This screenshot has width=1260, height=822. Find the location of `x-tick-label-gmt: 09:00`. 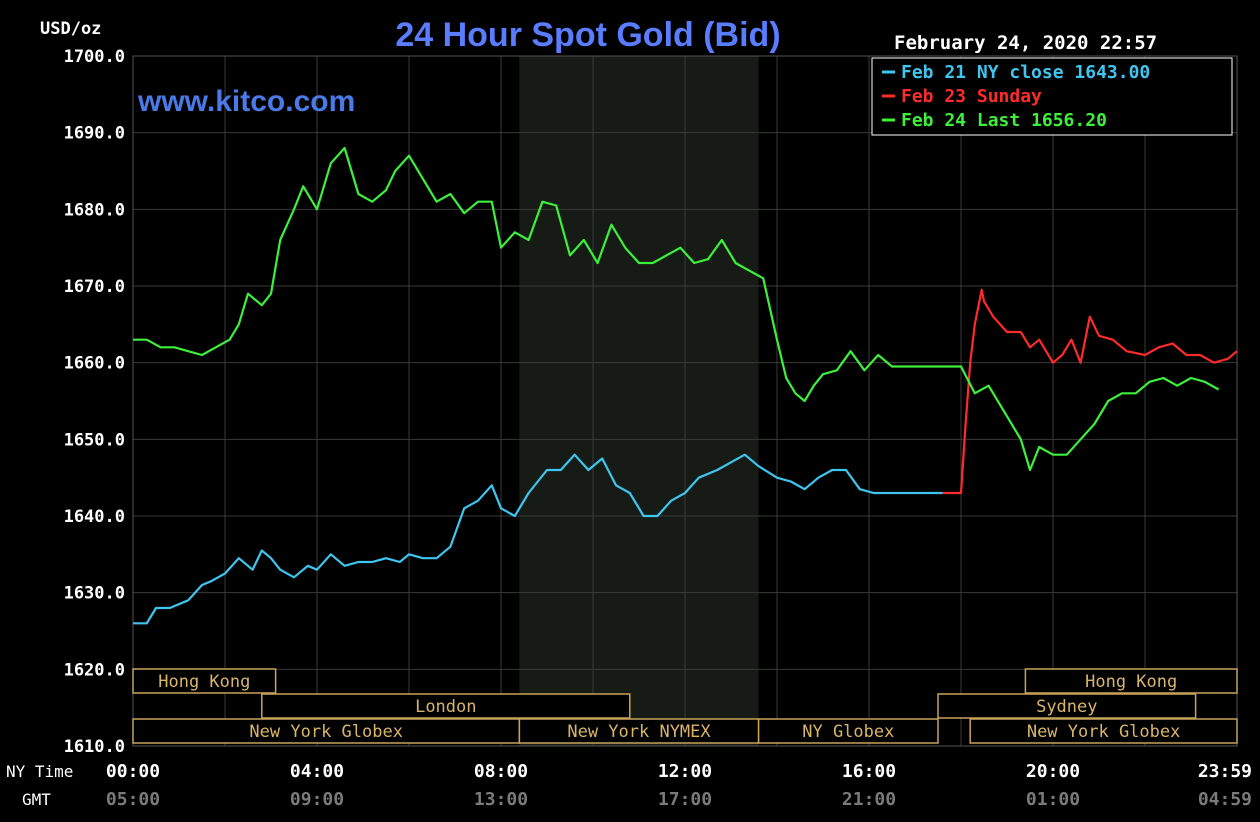

x-tick-label-gmt: 09:00 is located at coordinates (317, 799).